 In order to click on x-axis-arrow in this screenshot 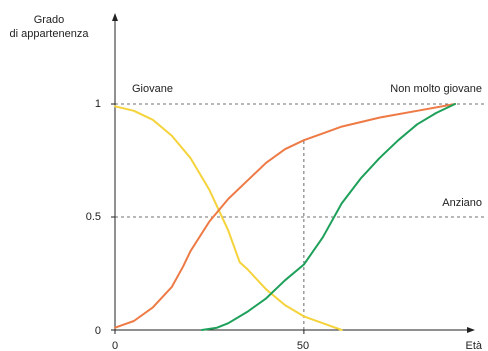, I will do `click(471, 330)`.